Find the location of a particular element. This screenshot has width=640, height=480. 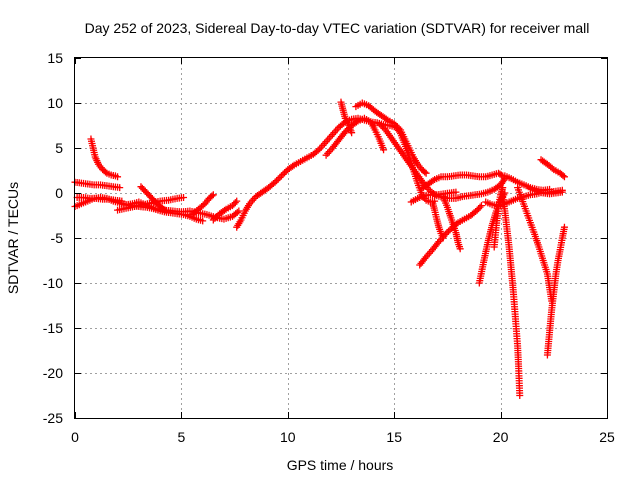

x-tick-label: 5 is located at coordinates (182, 437).